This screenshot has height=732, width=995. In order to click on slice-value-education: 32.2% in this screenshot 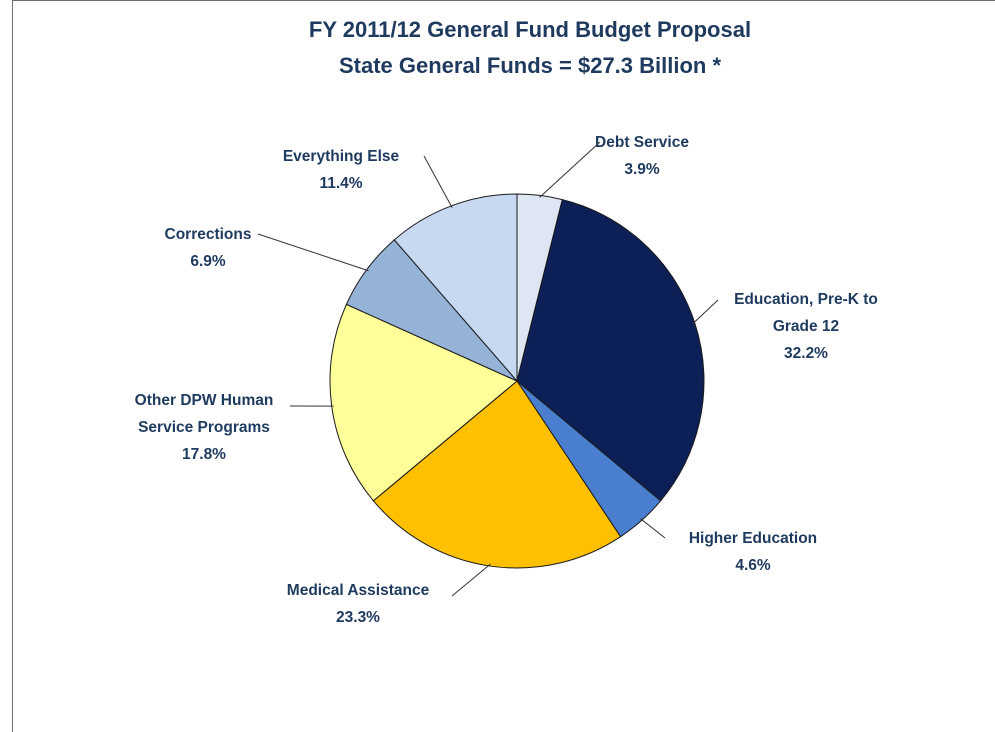, I will do `click(806, 353)`.